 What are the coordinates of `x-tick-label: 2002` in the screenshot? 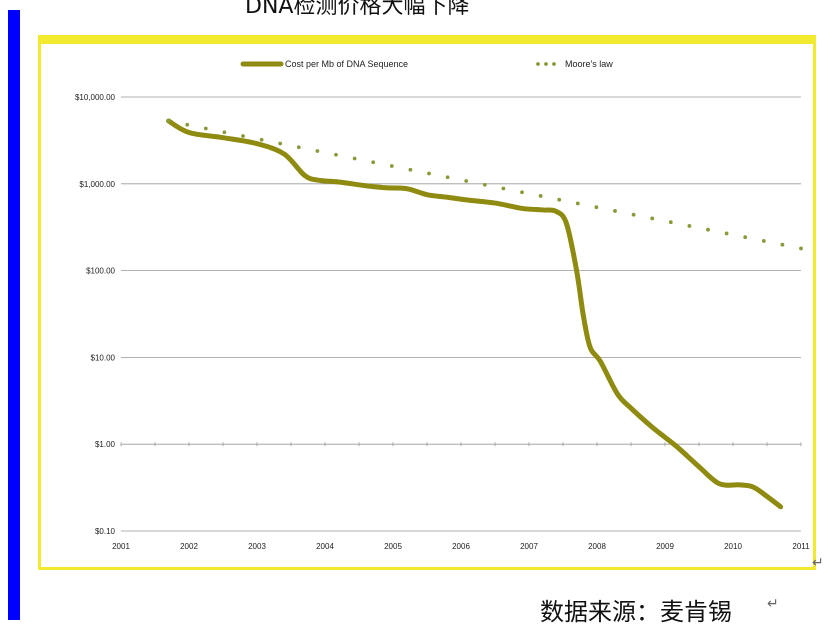 It's located at (189, 546).